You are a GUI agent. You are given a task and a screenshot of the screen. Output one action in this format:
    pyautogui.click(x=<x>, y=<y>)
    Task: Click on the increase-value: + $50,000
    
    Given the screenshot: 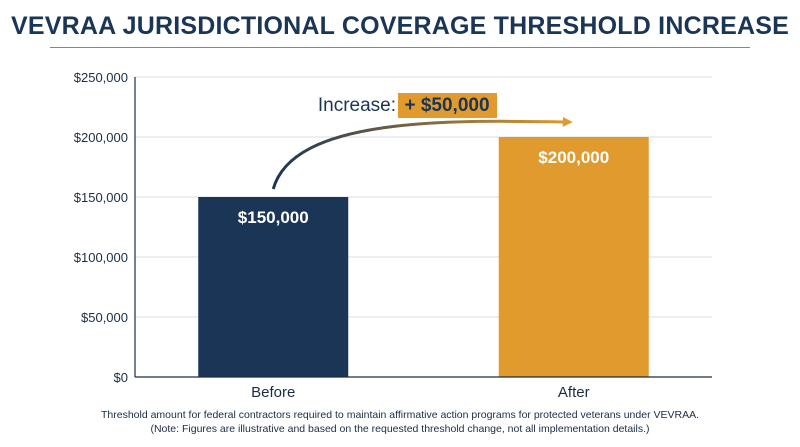 What is the action you would take?
    pyautogui.click(x=446, y=105)
    